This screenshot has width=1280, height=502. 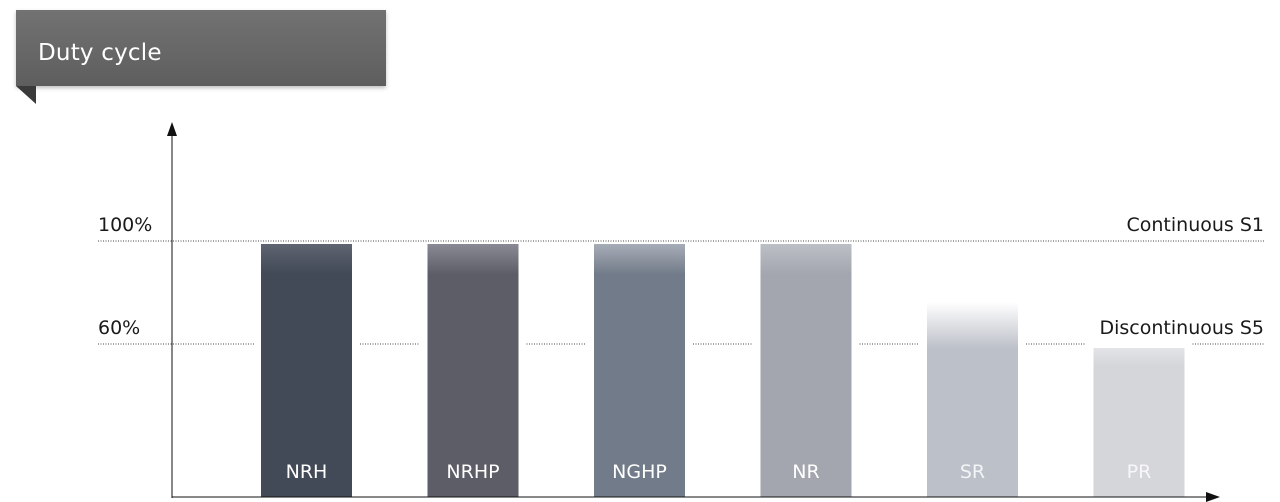 What do you see at coordinates (472, 472) in the screenshot?
I see `bar-label-nrhp: NRHP` at bounding box center [472, 472].